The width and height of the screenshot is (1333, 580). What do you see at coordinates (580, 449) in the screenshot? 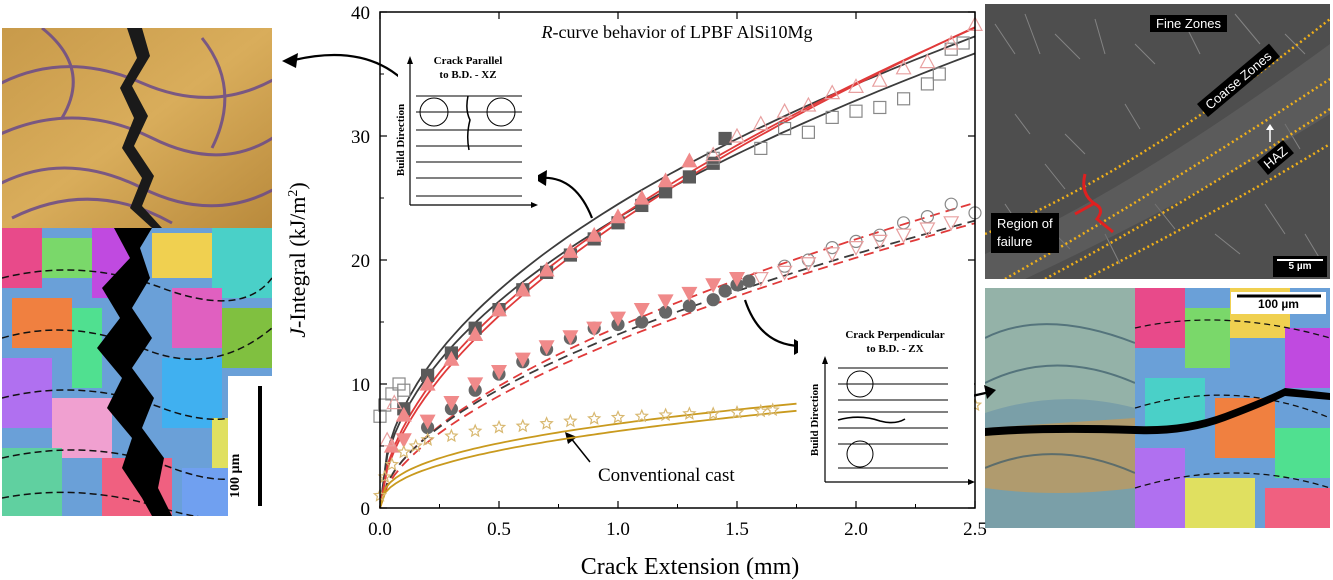
I see `cast-annotation-arrow` at bounding box center [580, 449].